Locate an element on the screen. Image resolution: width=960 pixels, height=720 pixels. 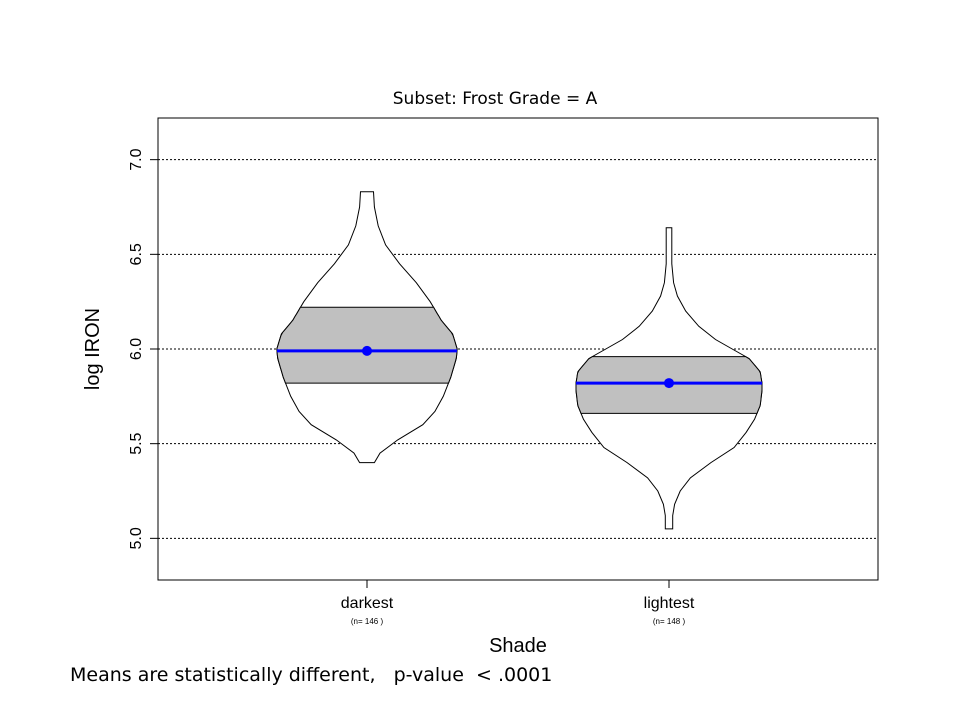
x-axis-label: Shade is located at coordinates (518, 646).